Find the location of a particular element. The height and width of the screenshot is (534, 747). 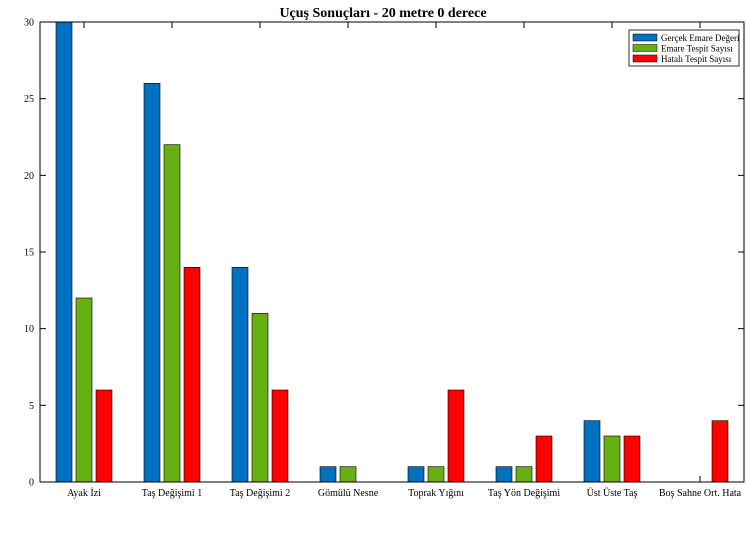

y-tick-label: 0 is located at coordinates (31, 483).